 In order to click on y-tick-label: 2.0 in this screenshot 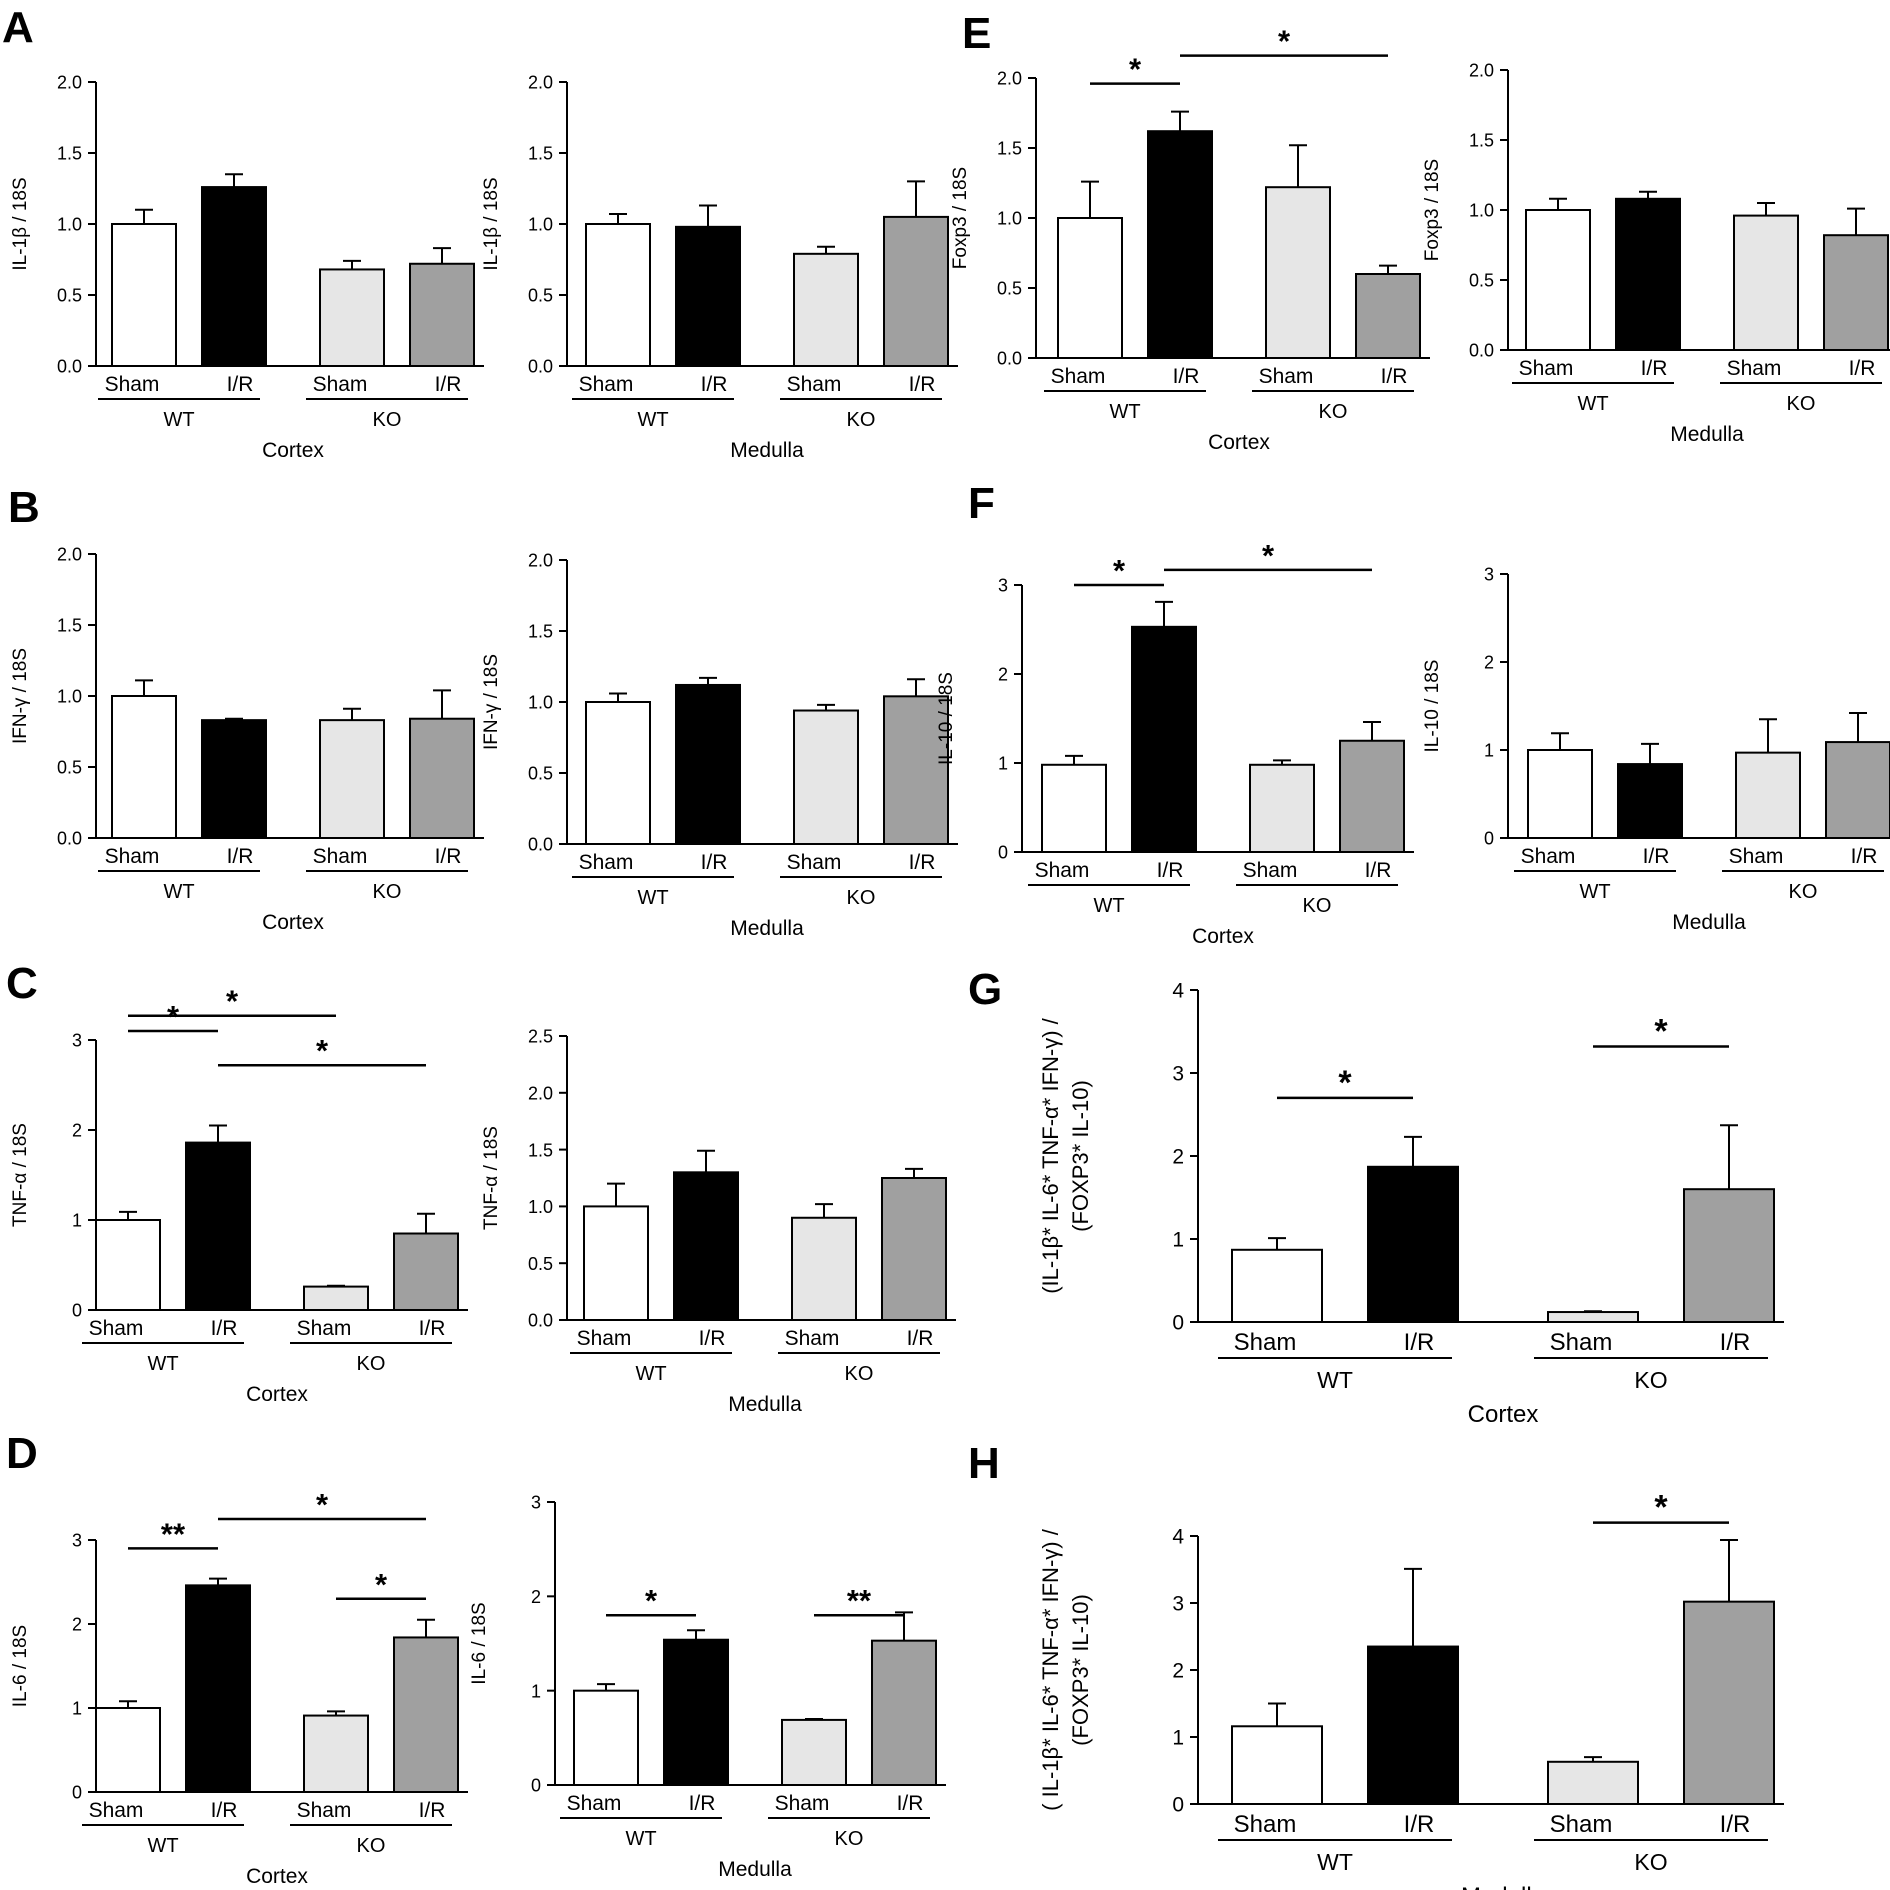, I will do `click(69, 83)`.